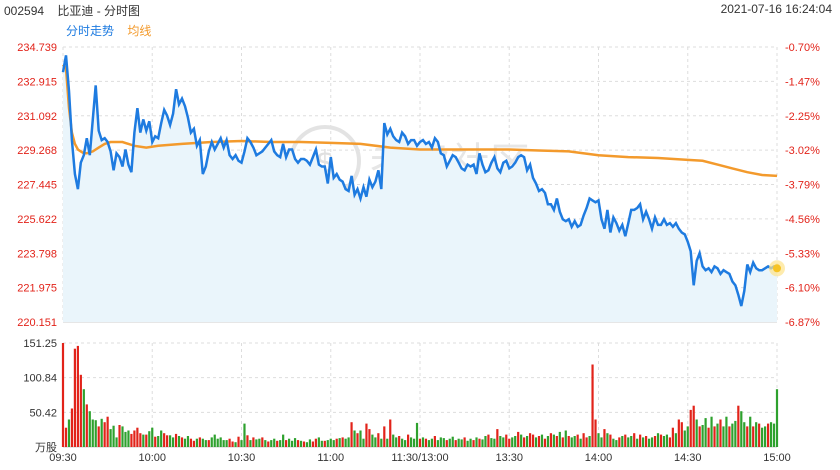  What do you see at coordinates (802, 82) in the screenshot?
I see `pct-tick-label: -1.47%` at bounding box center [802, 82].